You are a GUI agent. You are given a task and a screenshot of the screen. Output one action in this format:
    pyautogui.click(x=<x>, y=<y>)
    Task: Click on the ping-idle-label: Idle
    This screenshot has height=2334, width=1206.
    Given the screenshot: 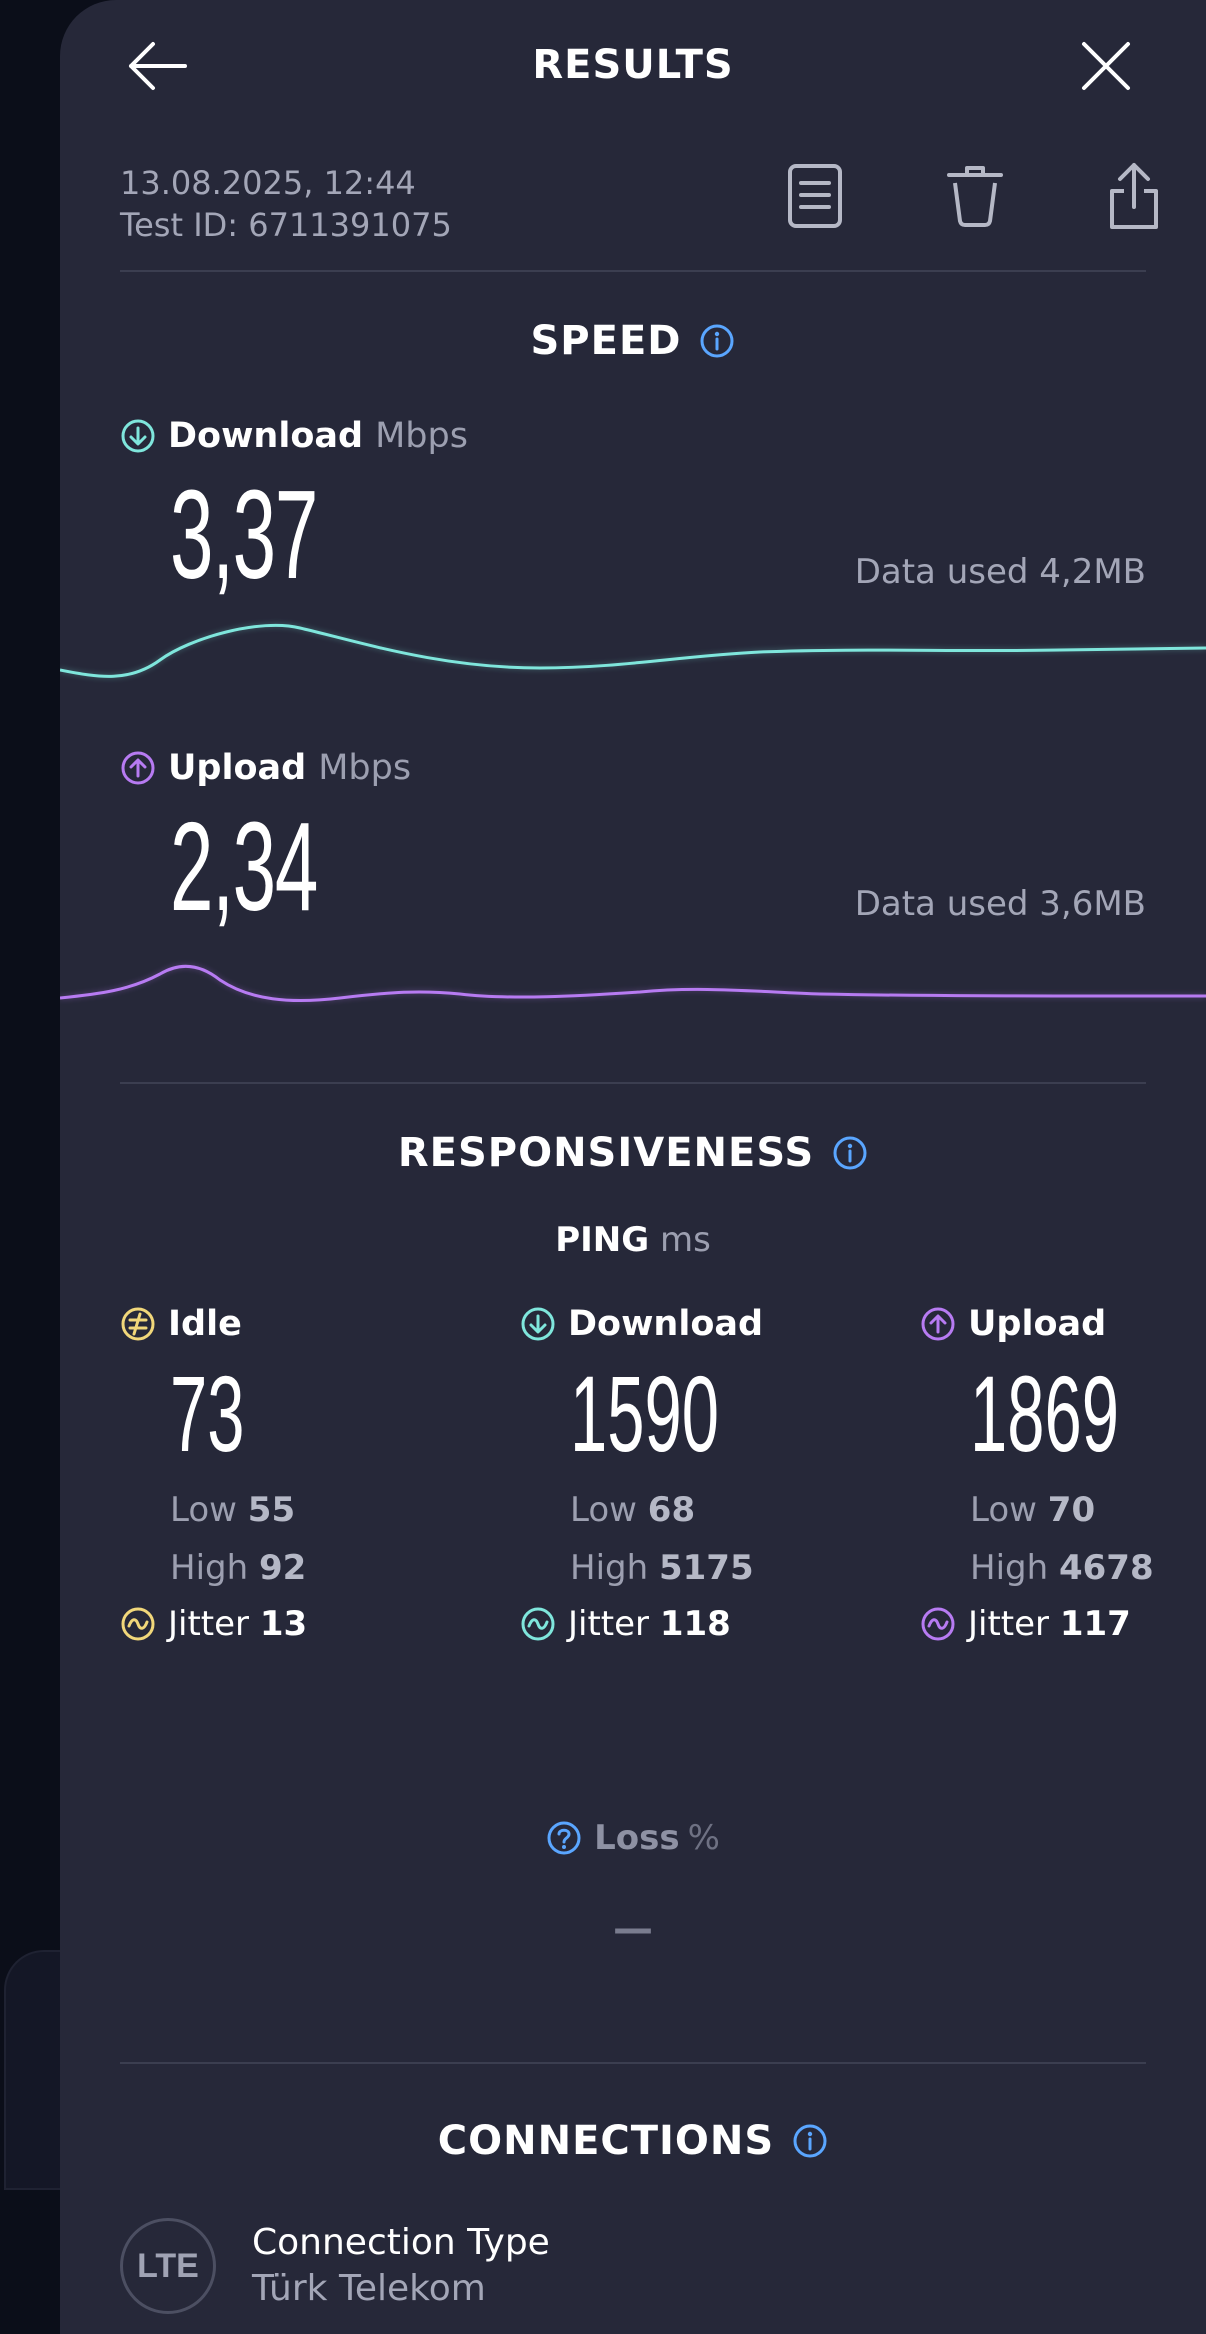 What is the action you would take?
    pyautogui.click(x=205, y=1324)
    